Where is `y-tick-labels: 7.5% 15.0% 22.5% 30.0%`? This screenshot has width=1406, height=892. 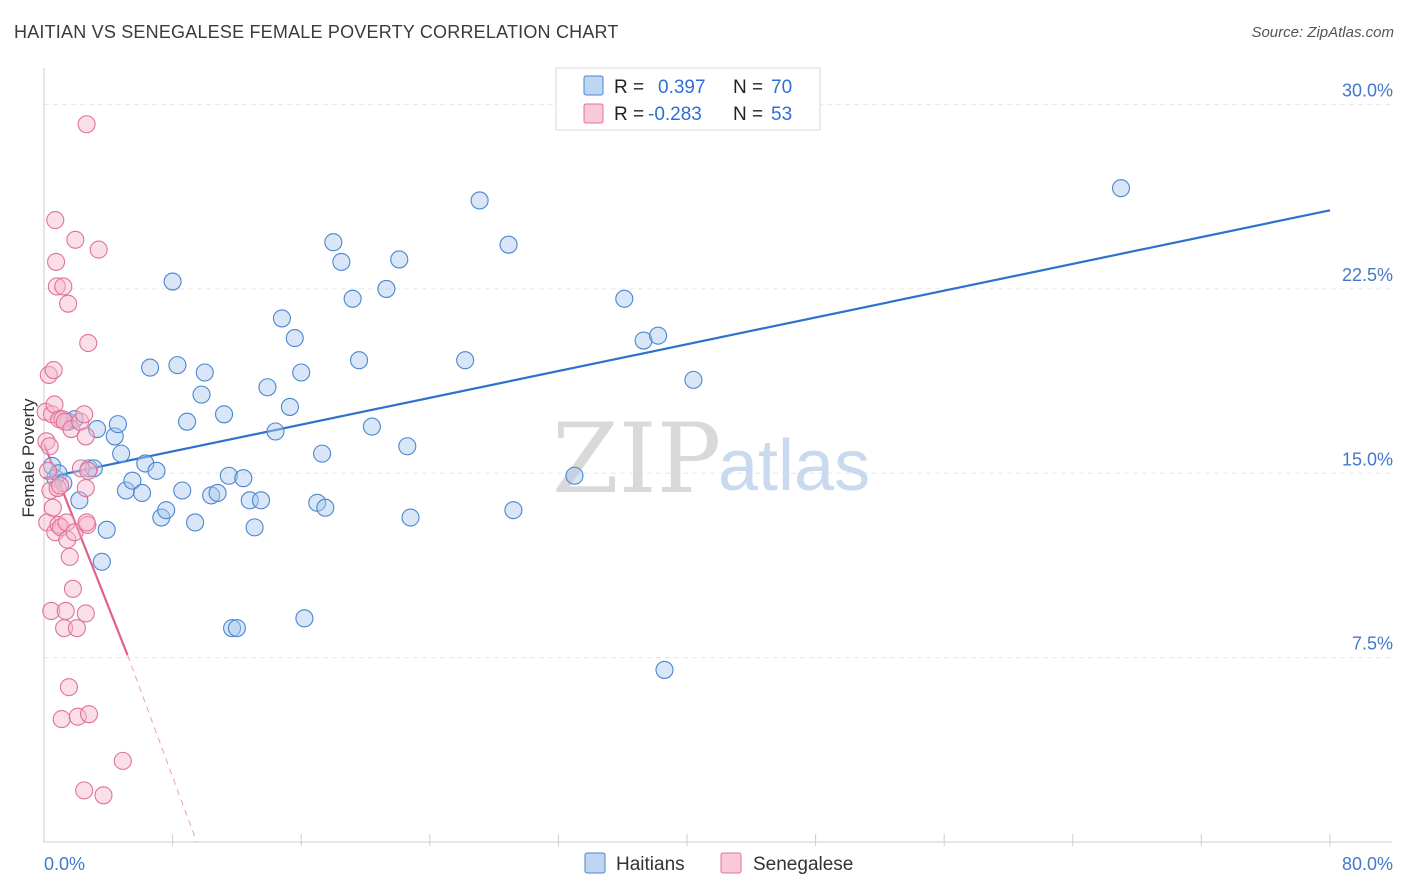
y-tick-labels: 7.5% 15.0% 22.5% 30.0% is located at coordinates (1367, 367).